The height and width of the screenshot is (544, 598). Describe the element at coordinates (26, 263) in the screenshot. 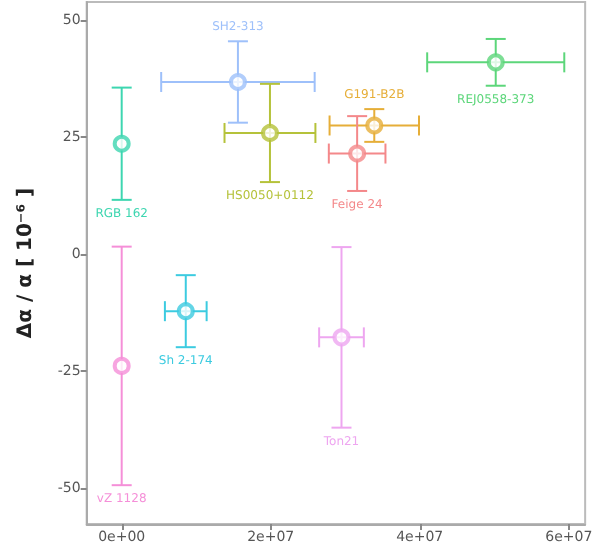

I see `y-axis-title: Δα / α [ 10⁻⁶ ]` at that location.